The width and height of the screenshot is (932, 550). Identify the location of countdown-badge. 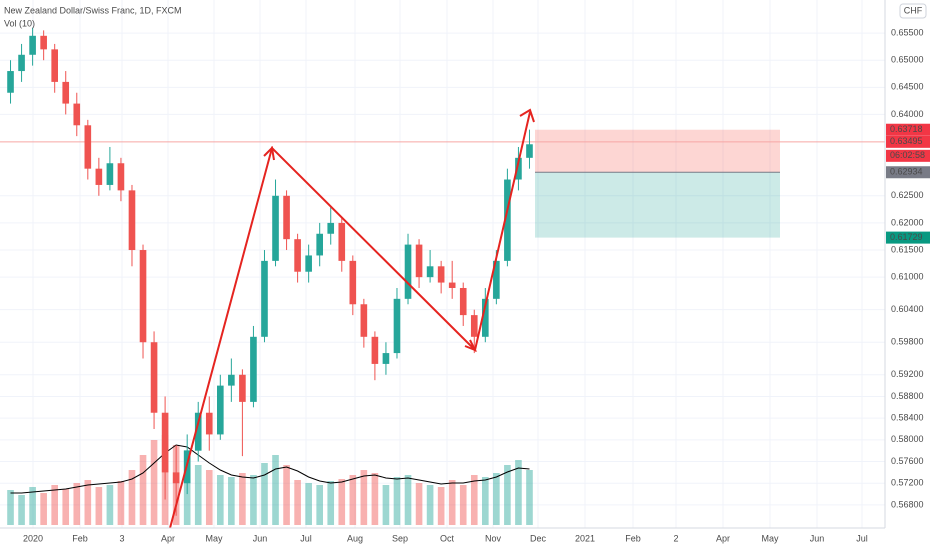
(908, 155).